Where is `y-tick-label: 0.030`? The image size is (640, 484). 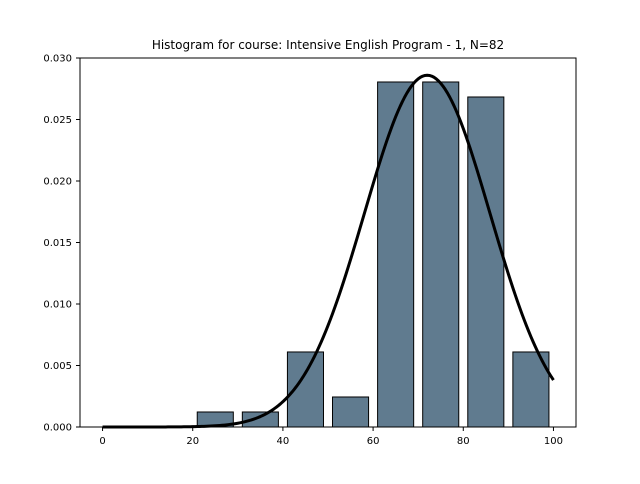
y-tick-label: 0.030 is located at coordinates (57, 59).